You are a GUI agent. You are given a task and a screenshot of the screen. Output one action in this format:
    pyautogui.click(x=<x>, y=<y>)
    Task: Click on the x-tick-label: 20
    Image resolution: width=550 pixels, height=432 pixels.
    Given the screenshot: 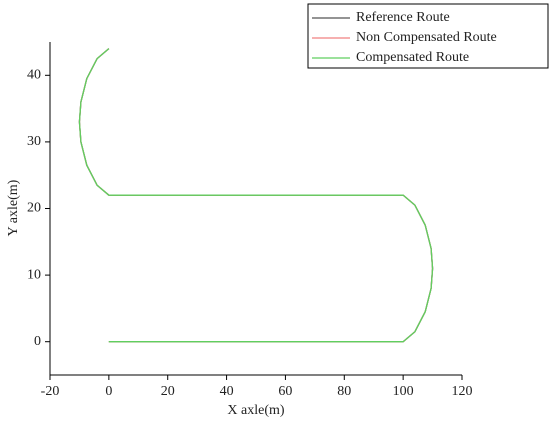 What is the action you would take?
    pyautogui.click(x=168, y=391)
    